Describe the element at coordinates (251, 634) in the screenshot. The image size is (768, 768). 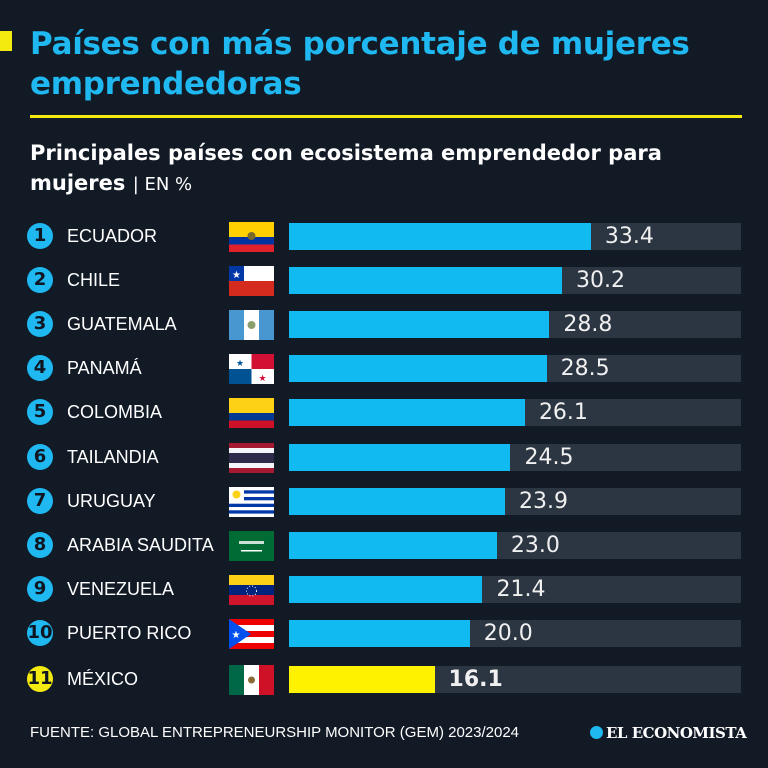
I see `puerto-rico-flag-icon: ★` at that location.